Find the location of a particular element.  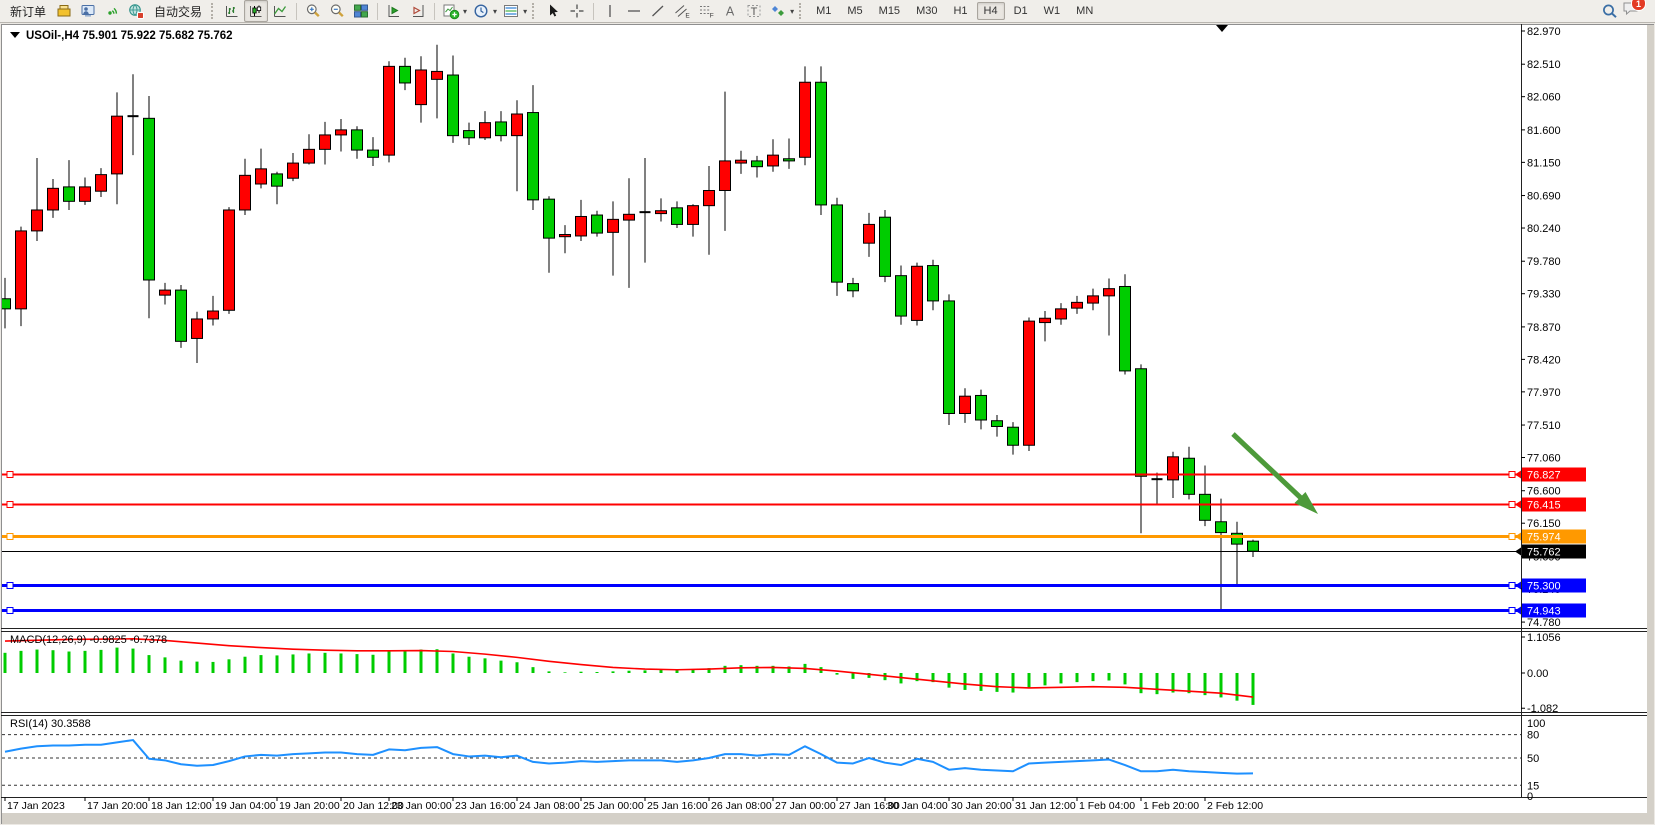

svg-text: A is located at coordinates (730, 12).